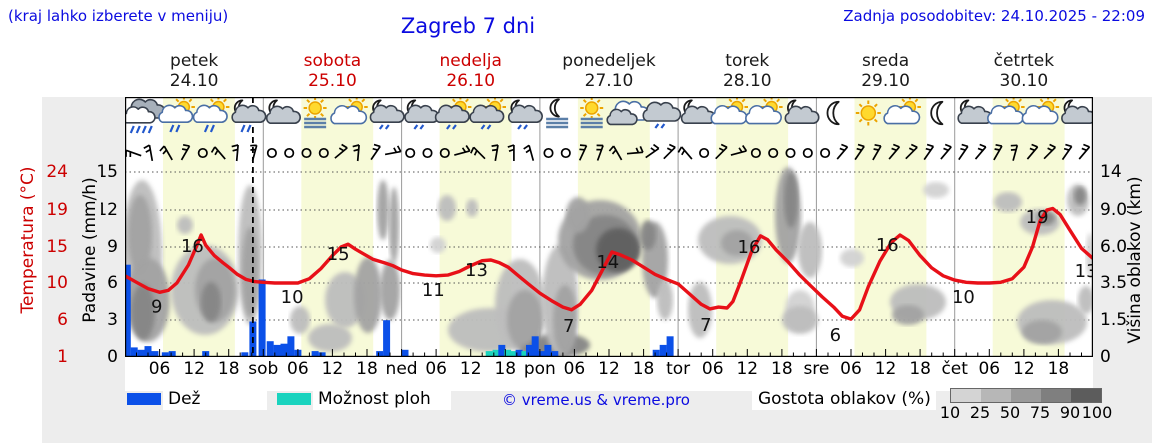 This screenshot has height=443, width=1152. Describe the element at coordinates (332, 61) in the screenshot. I see `day-header-name: sobota` at that location.